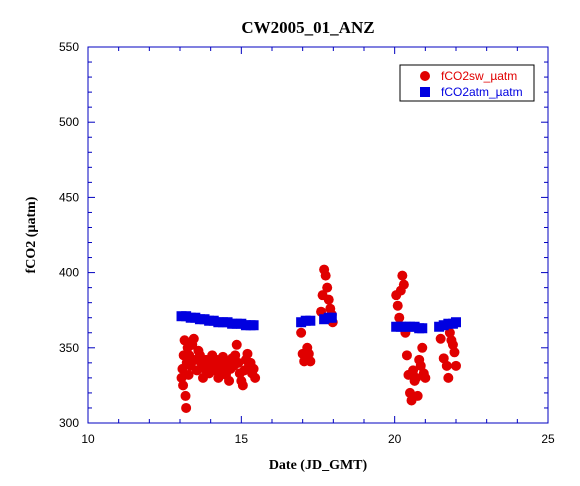 This screenshot has height=486, width=580. What do you see at coordinates (88, 439) in the screenshot?
I see `x-tick-label: 10` at bounding box center [88, 439].